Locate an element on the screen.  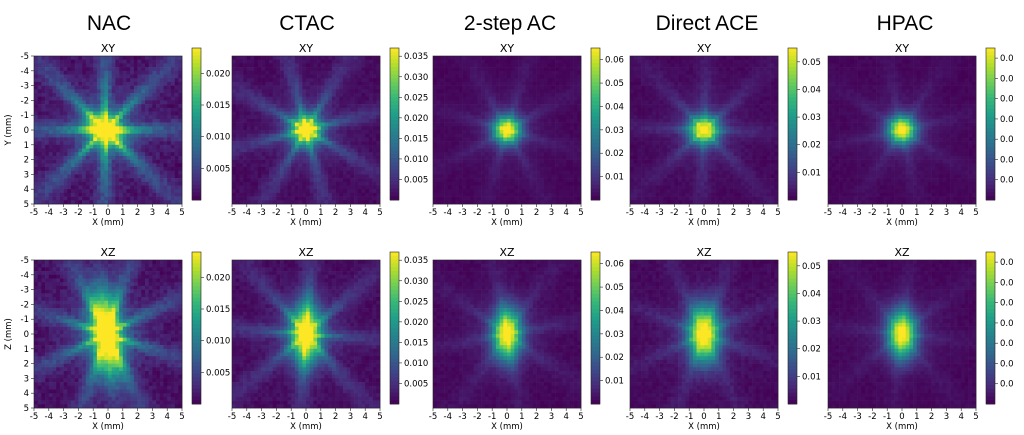
x-tick-label: -1 is located at coordinates (492, 213).